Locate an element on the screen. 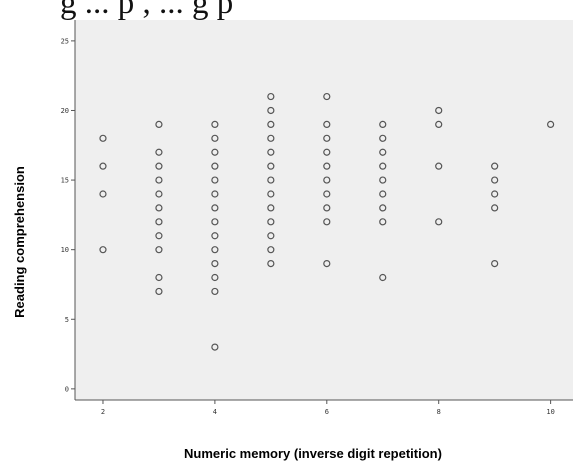 The width and height of the screenshot is (573, 466). x-axis-ticks: 2 4 6 8 10 is located at coordinates (328, 408).